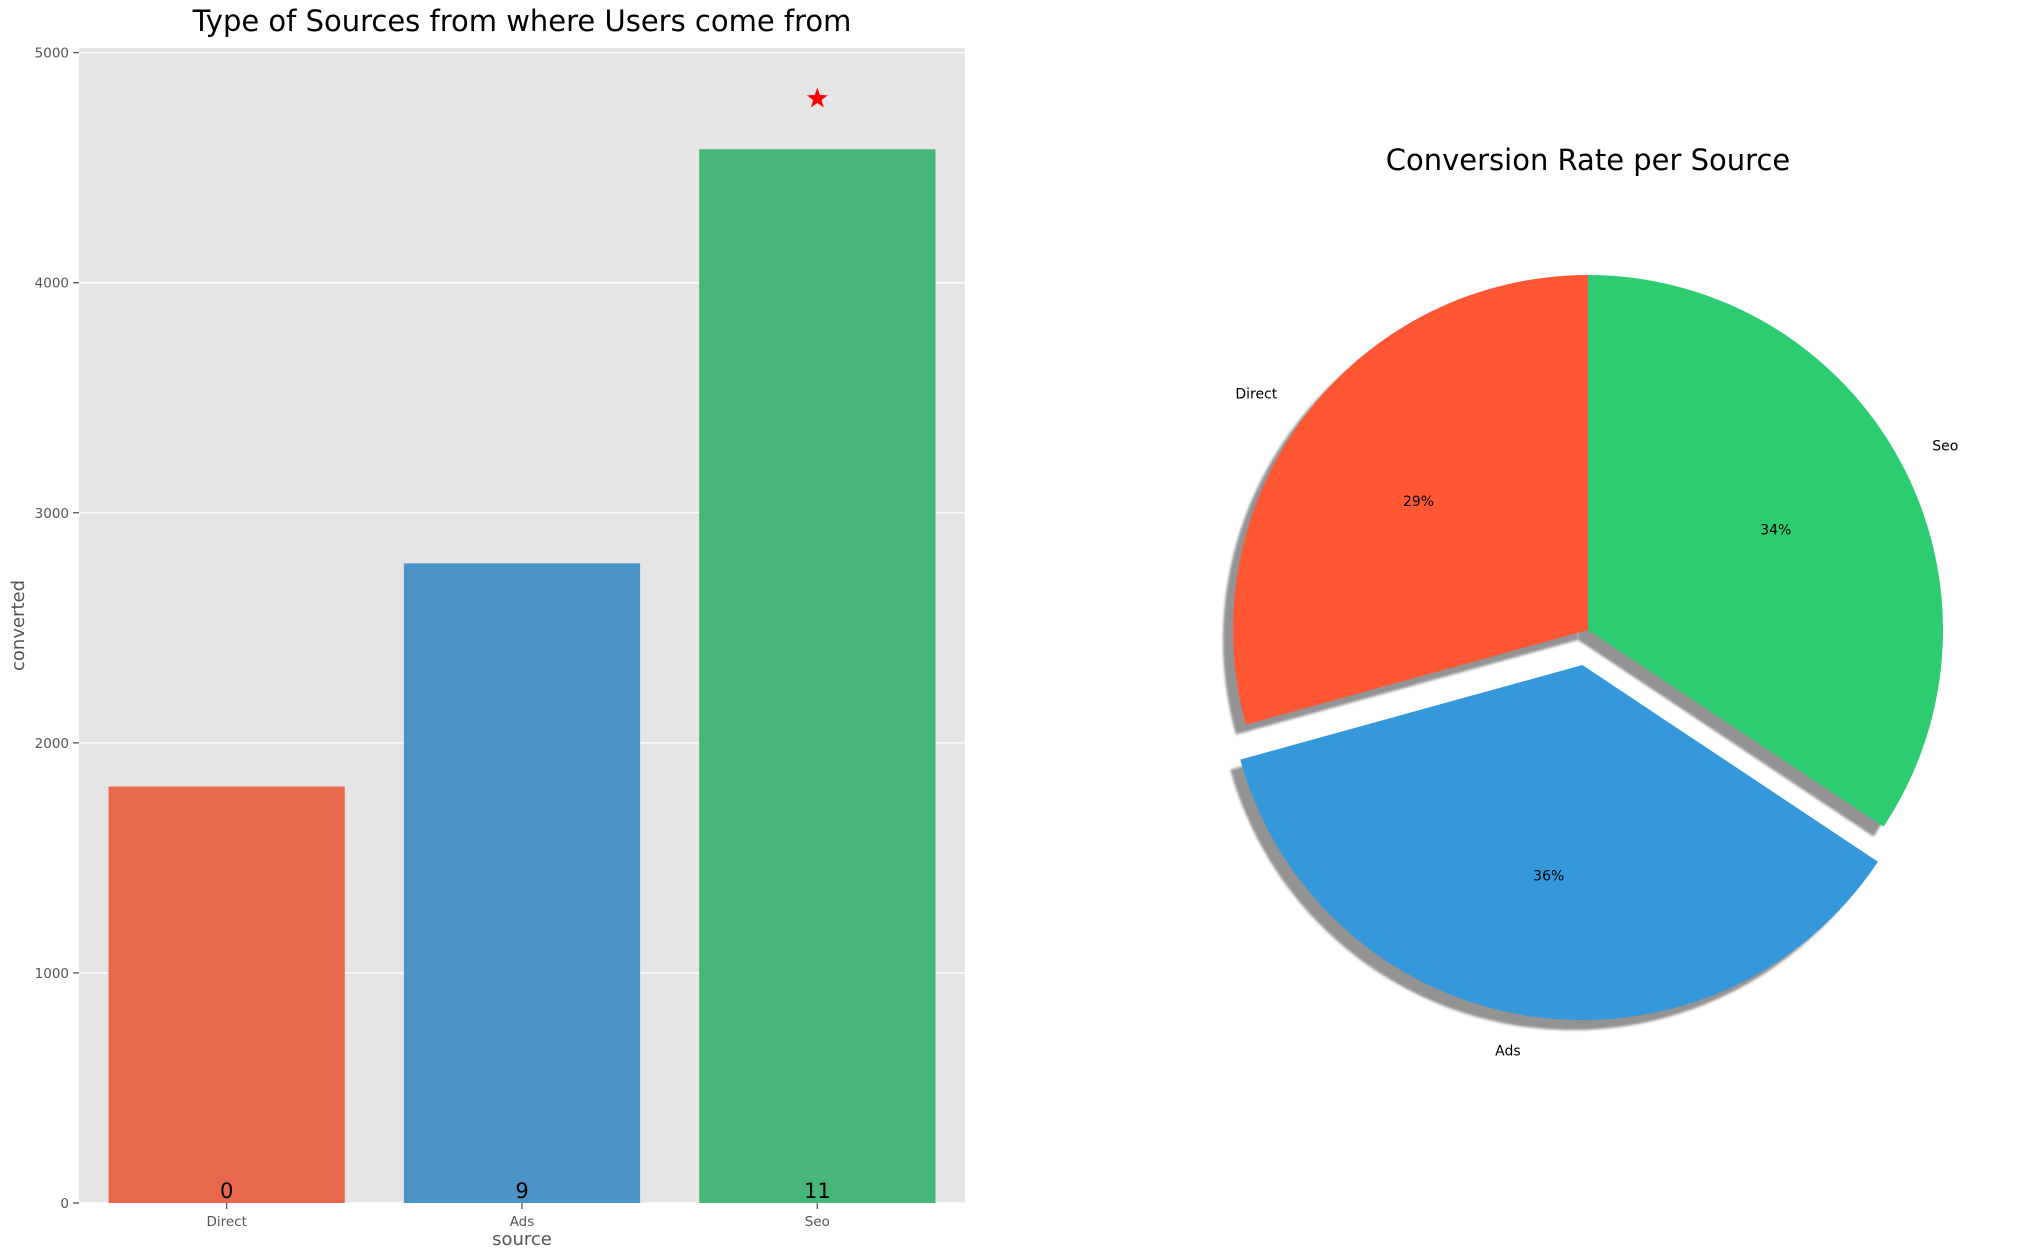 The width and height of the screenshot is (2025, 1252). Describe the element at coordinates (522, 1239) in the screenshot. I see `x-axis-label: source` at that location.